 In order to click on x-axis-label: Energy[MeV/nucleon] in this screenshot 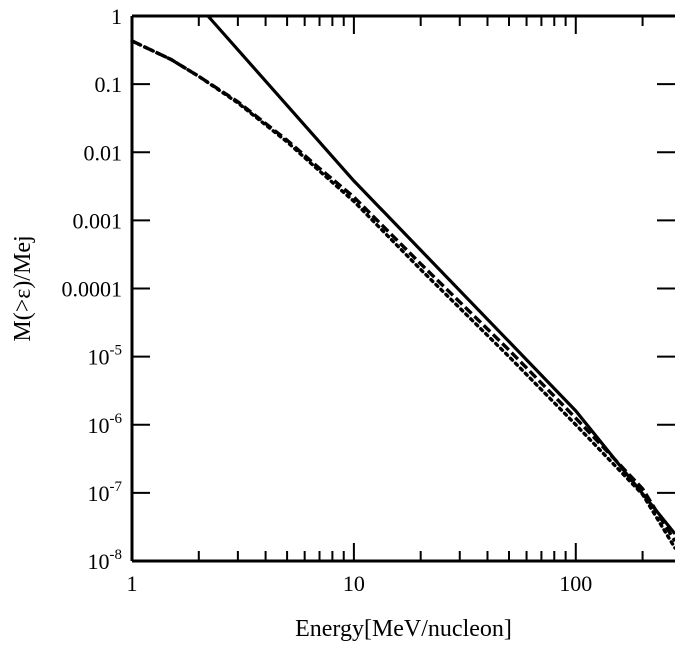, I will do `click(403, 629)`.